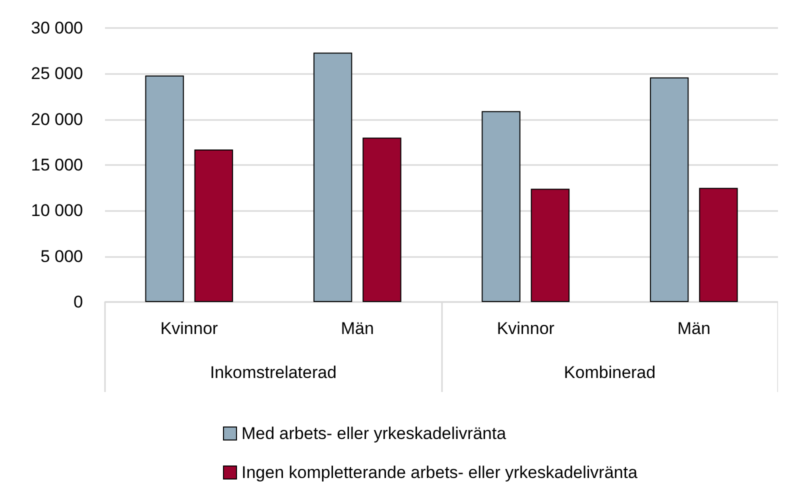  I want to click on text: Inkomstrelaterad, so click(273, 372).